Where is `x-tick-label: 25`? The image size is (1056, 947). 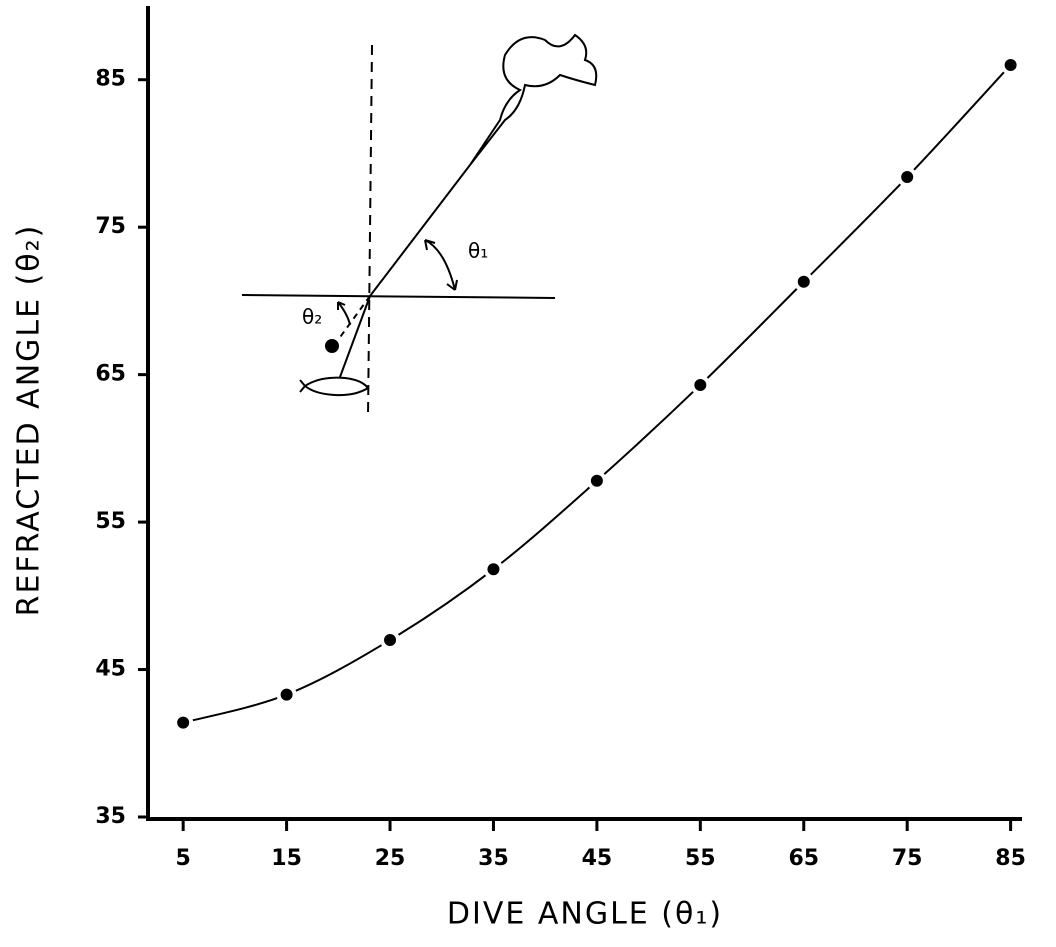 x-tick-label: 25 is located at coordinates (390, 858).